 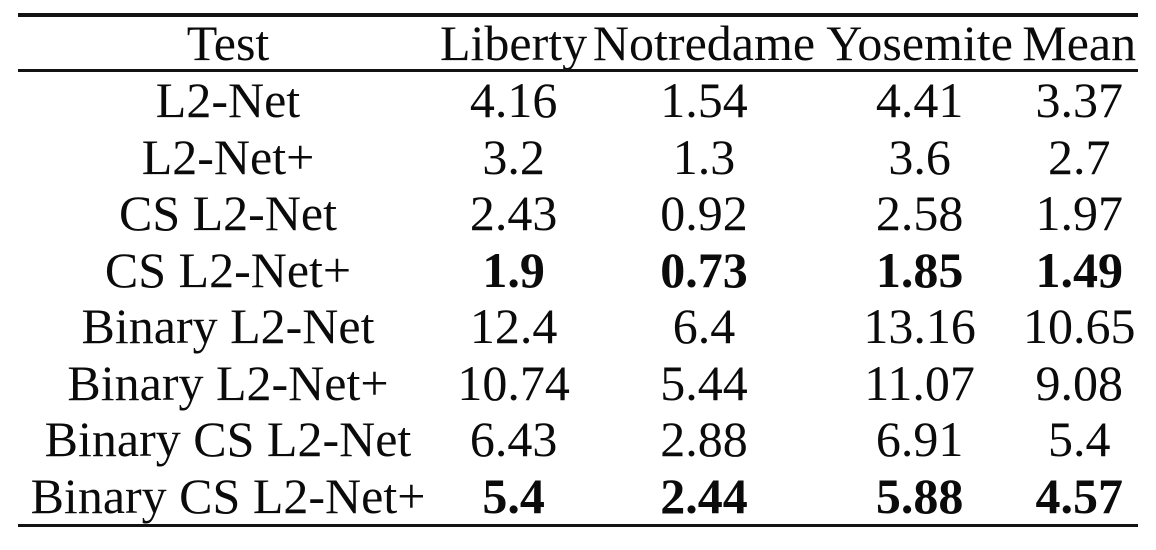 What do you see at coordinates (1079, 100) in the screenshot?
I see `cell: 3.37` at bounding box center [1079, 100].